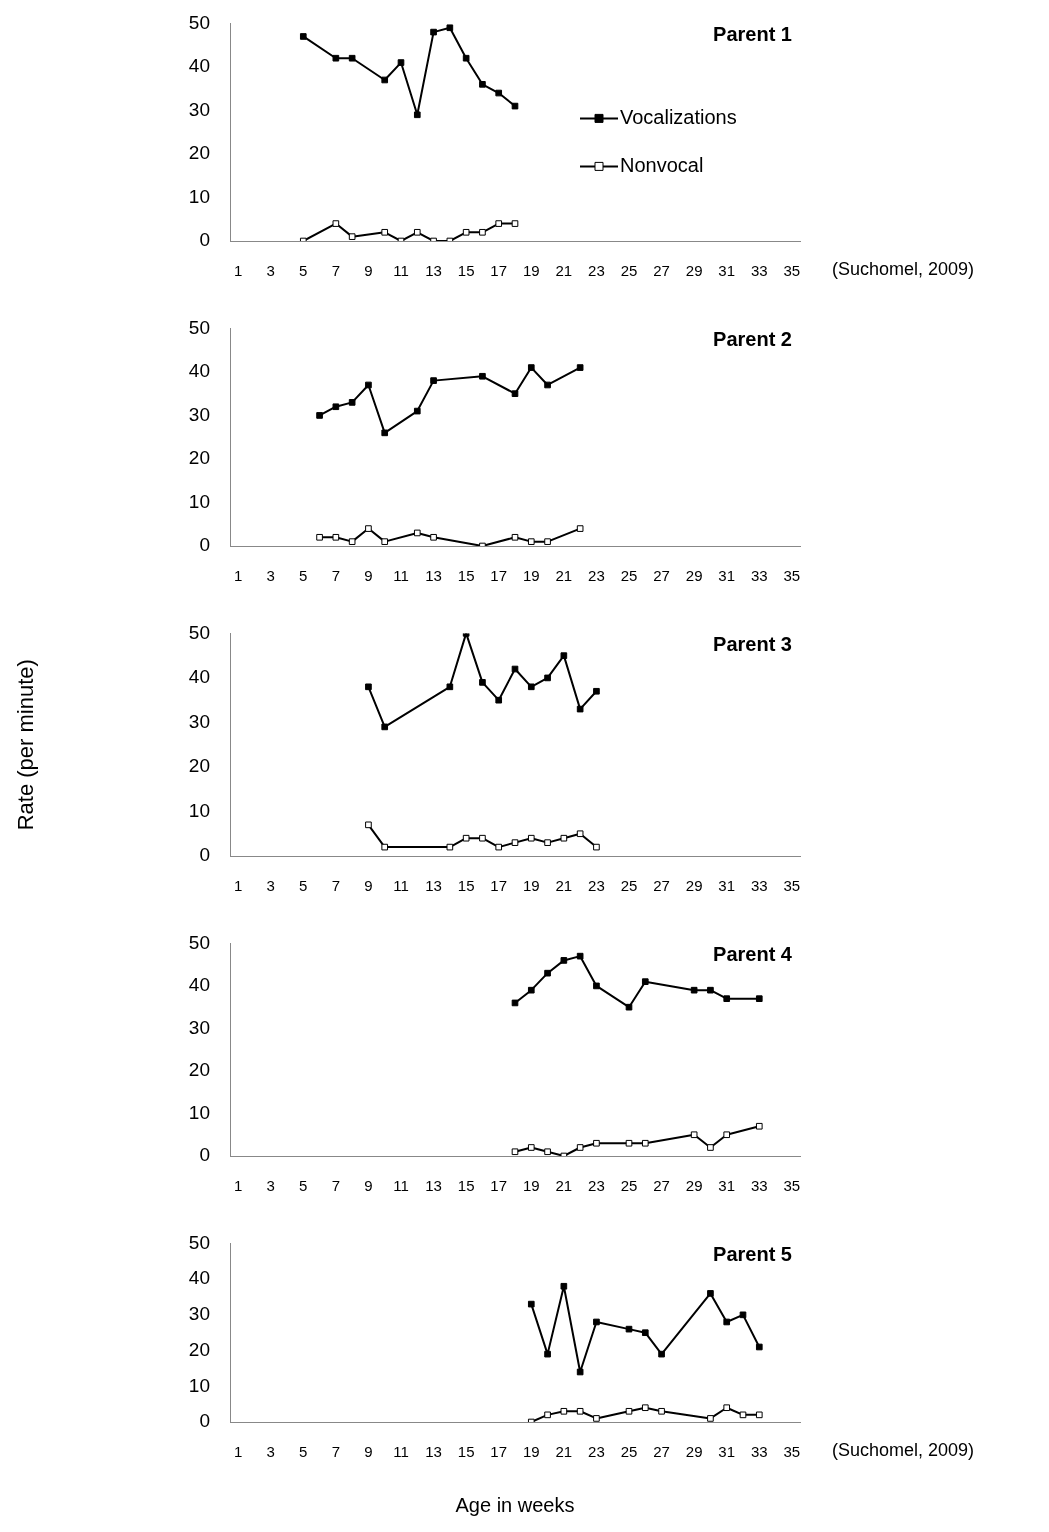 This screenshot has height=1532, width=1049. Describe the element at coordinates (270, 1452) in the screenshot. I see `x-tick-label: 3` at that location.